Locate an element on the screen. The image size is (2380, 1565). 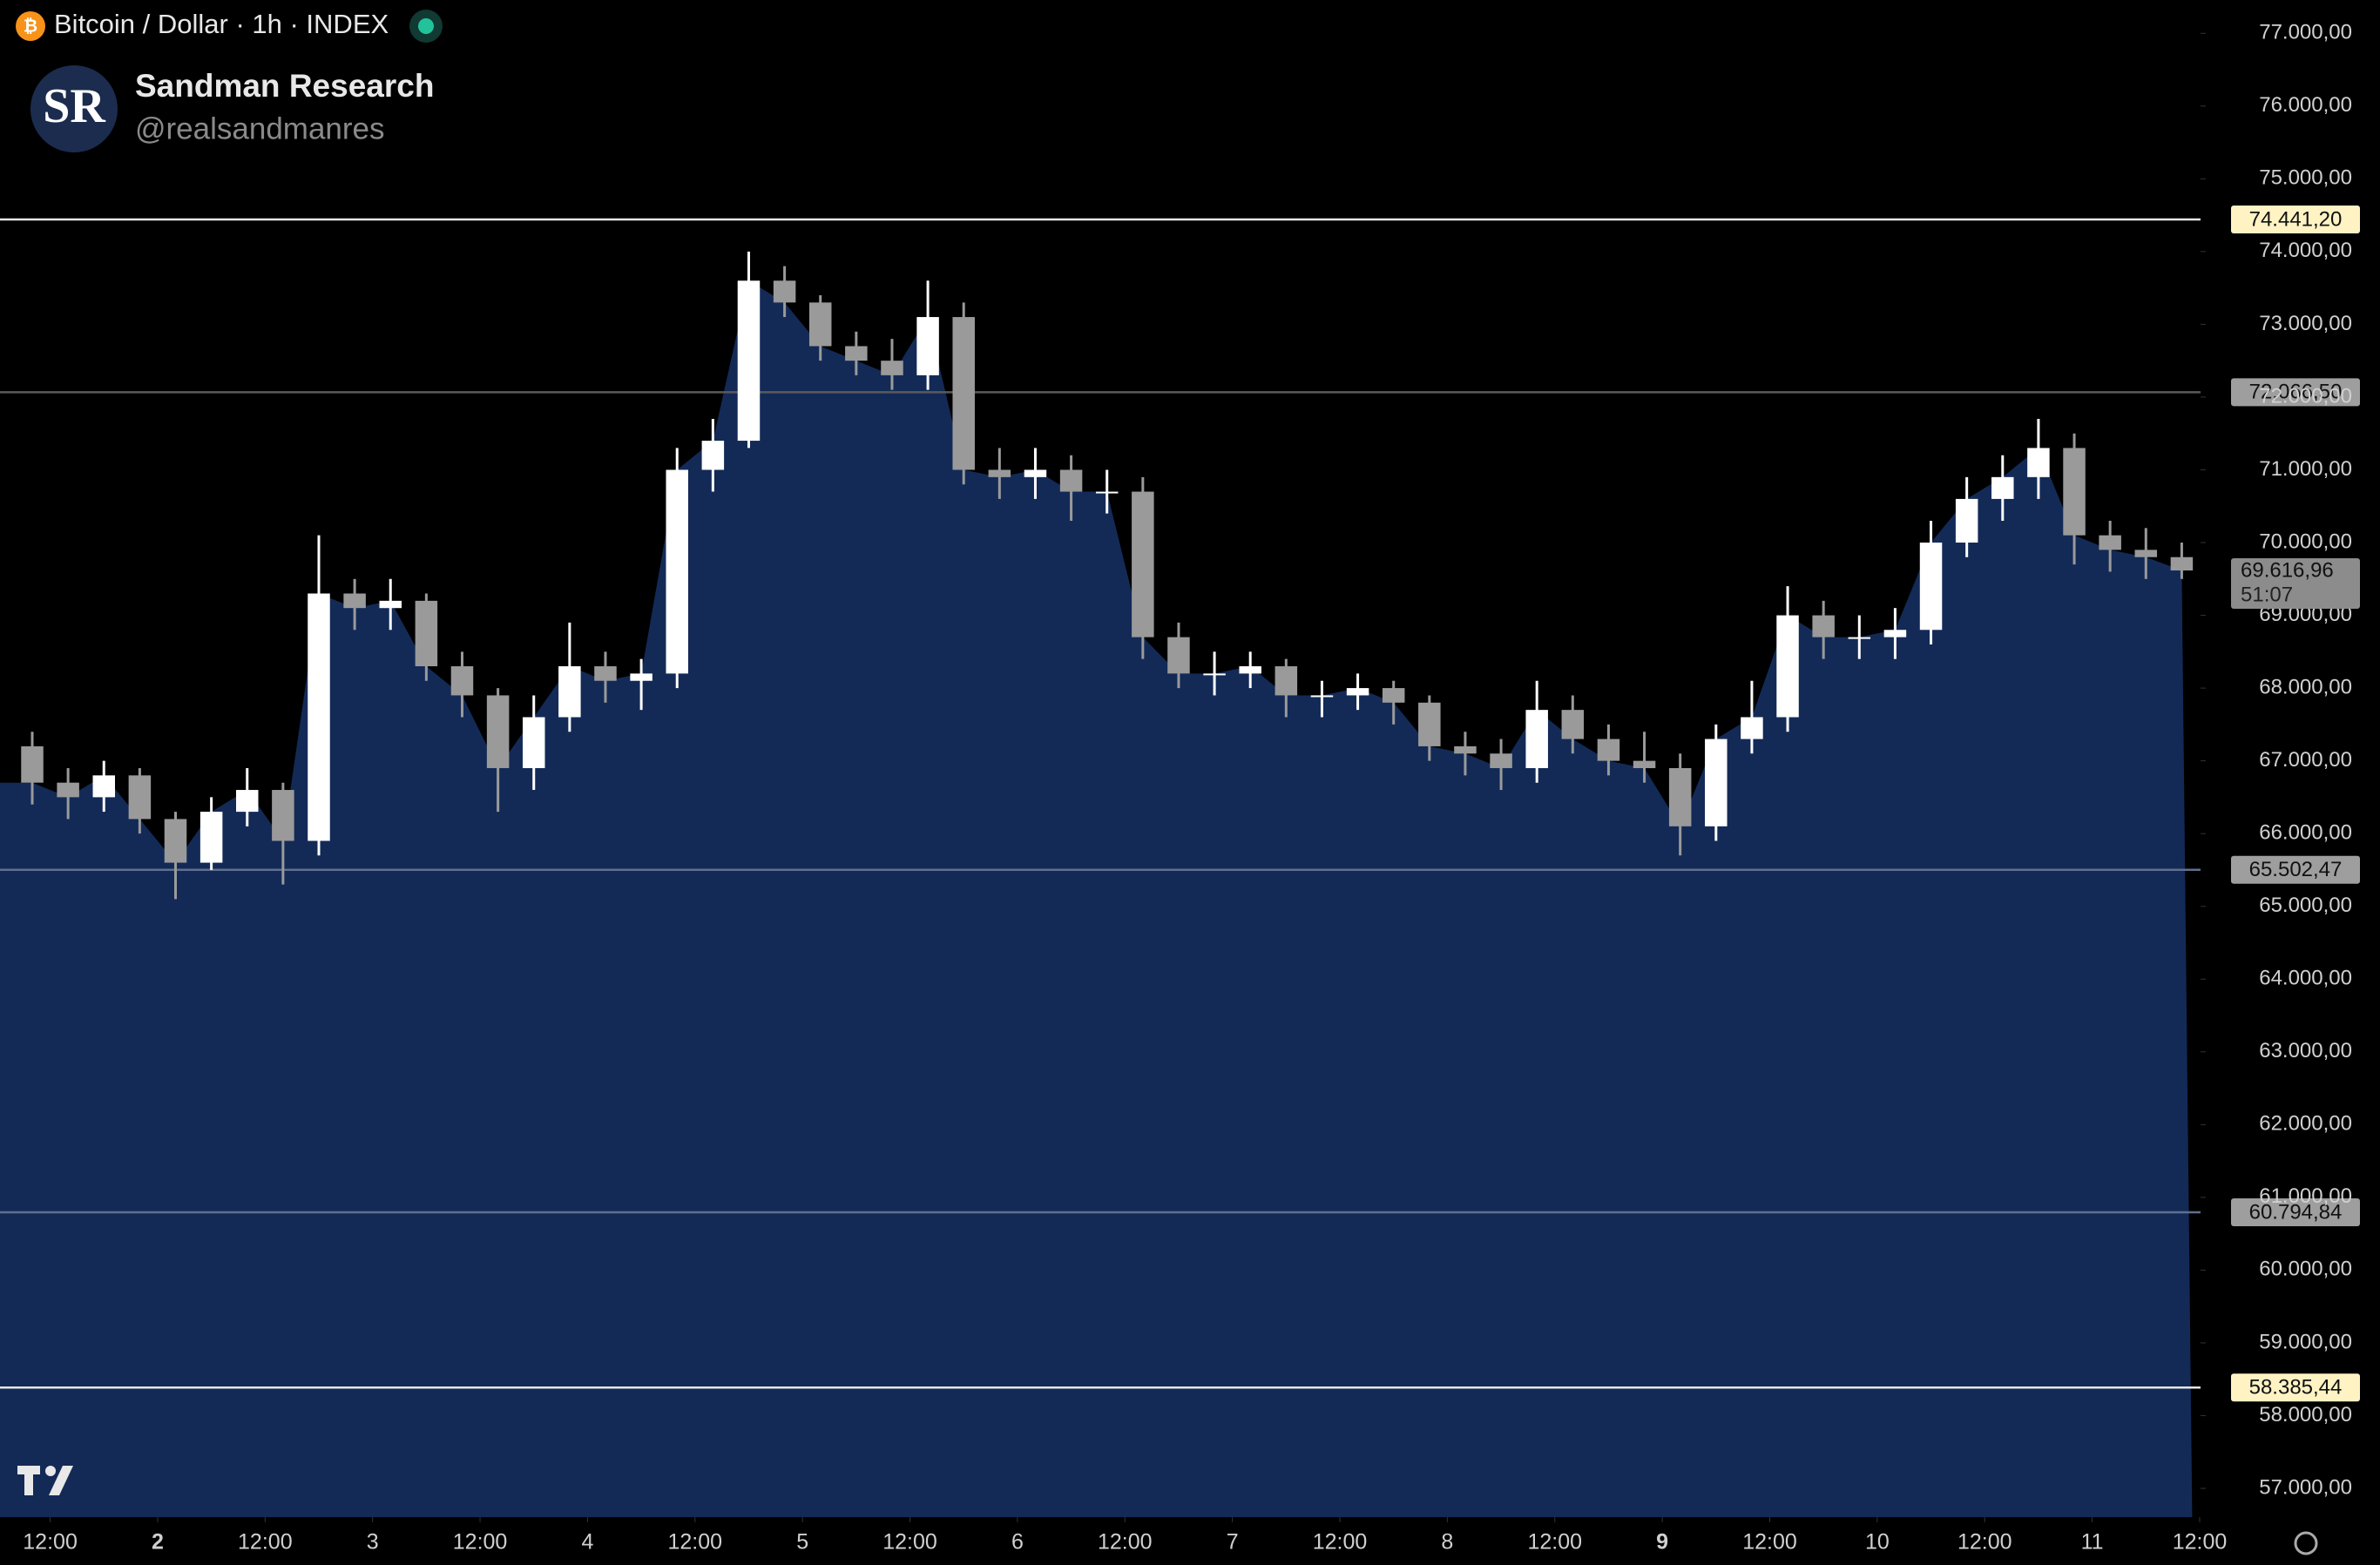
y-tick-label: 75.000,00 is located at coordinates (2305, 178).